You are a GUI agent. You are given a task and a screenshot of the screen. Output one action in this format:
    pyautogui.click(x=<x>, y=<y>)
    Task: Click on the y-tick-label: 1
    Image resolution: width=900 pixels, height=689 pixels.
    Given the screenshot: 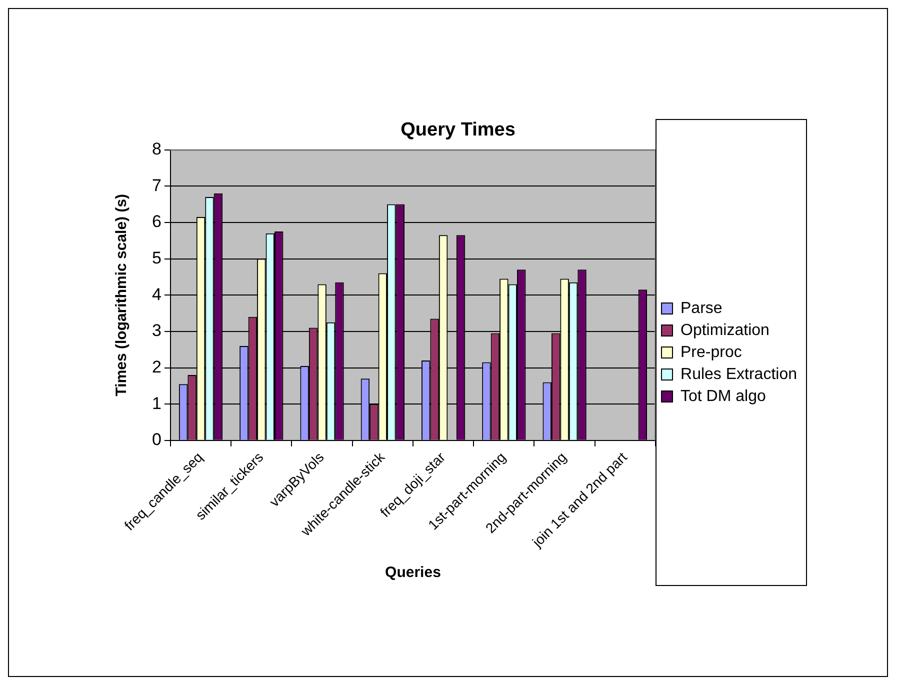 What is the action you would take?
    pyautogui.click(x=157, y=403)
    